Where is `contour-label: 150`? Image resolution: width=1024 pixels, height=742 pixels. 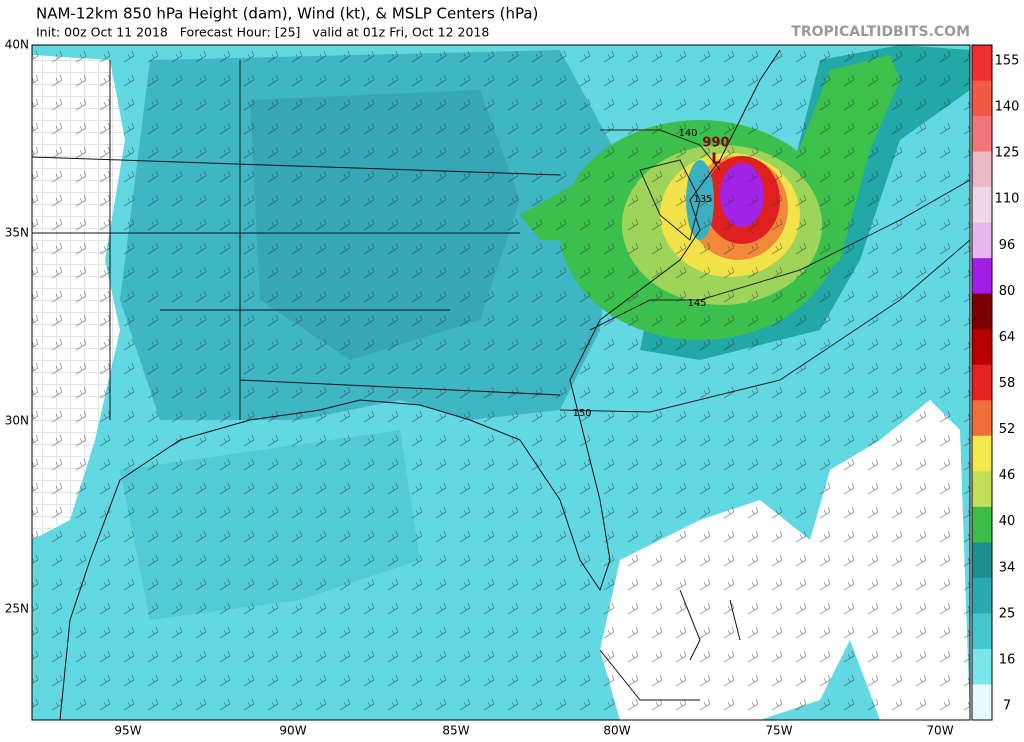 contour-label: 150 is located at coordinates (581, 413).